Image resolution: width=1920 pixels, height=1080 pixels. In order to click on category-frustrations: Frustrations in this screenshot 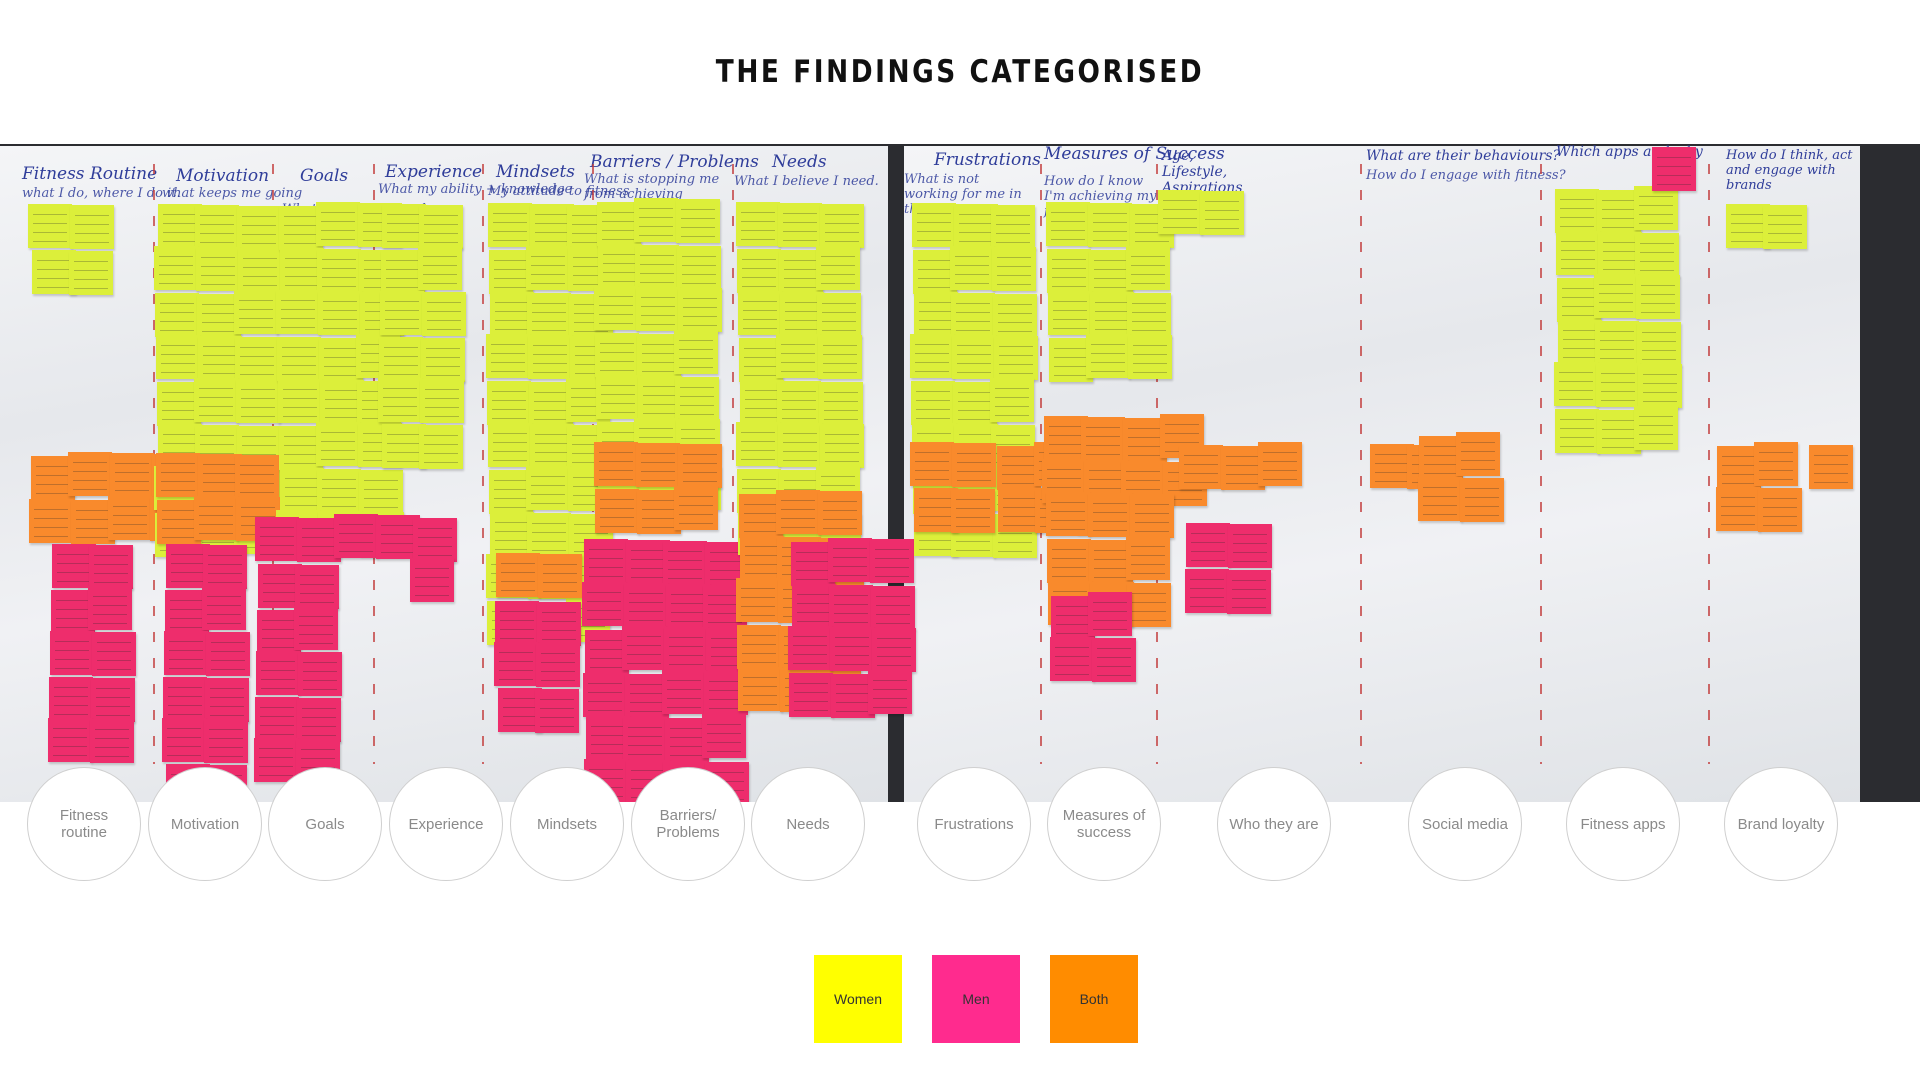, I will do `click(974, 824)`.